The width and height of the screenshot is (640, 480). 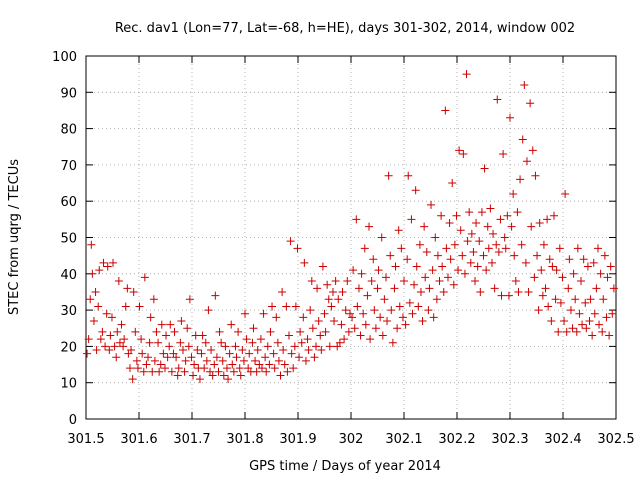 I want to click on x-tick-label: 301.6, so click(x=138, y=439).